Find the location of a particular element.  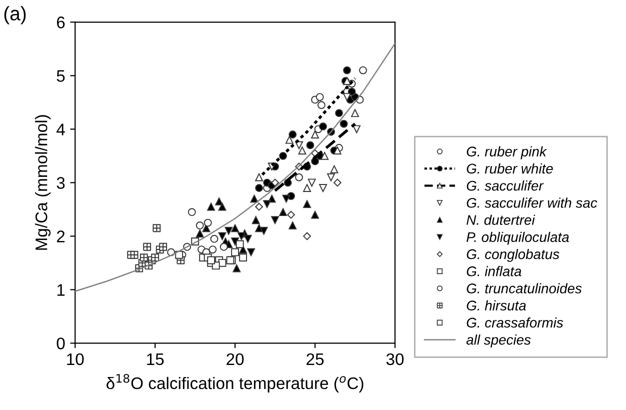

y-tick-label: 0 is located at coordinates (60, 344).